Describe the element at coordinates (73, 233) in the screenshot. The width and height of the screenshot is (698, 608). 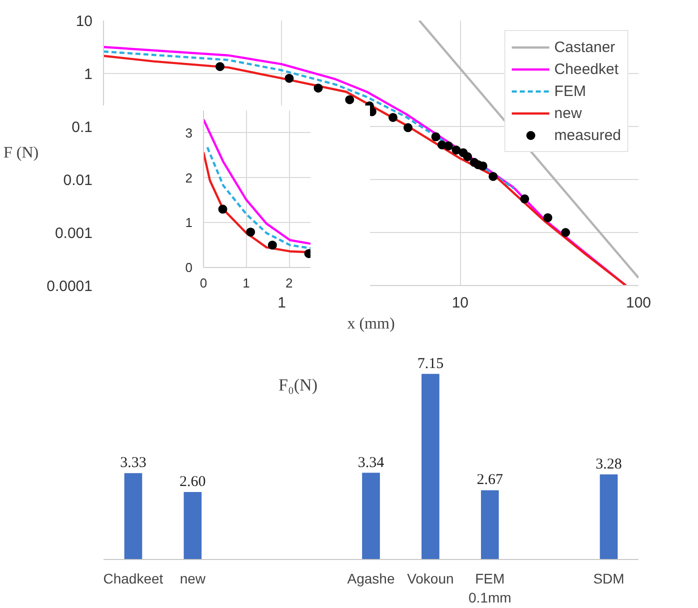
I see `y-tick-label: 0.001` at that location.